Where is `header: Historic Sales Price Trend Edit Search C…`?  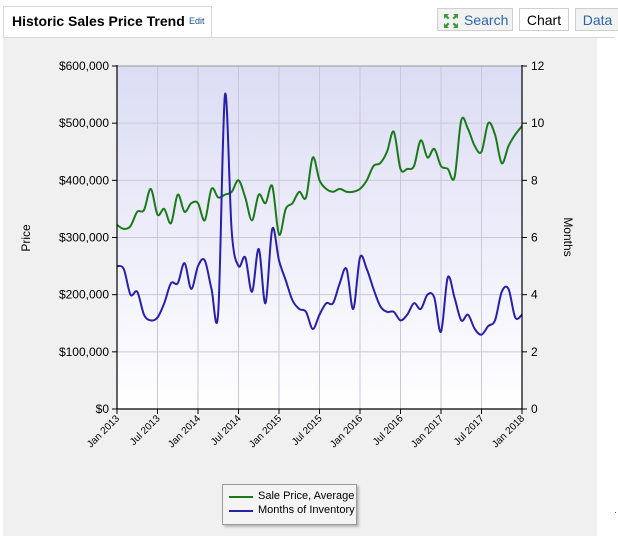
header: Historic Sales Price Trend Edit Search C… is located at coordinates (309, 20).